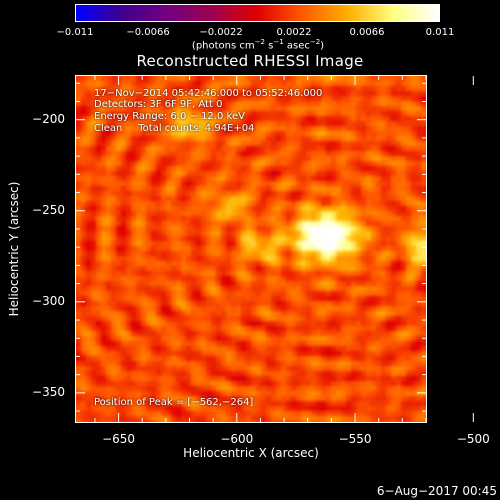 This screenshot has height=500, width=500. What do you see at coordinates (258, 45) in the screenshot?
I see `colorbar-unit: (photons cm−2 s−1 asec−2)` at bounding box center [258, 45].